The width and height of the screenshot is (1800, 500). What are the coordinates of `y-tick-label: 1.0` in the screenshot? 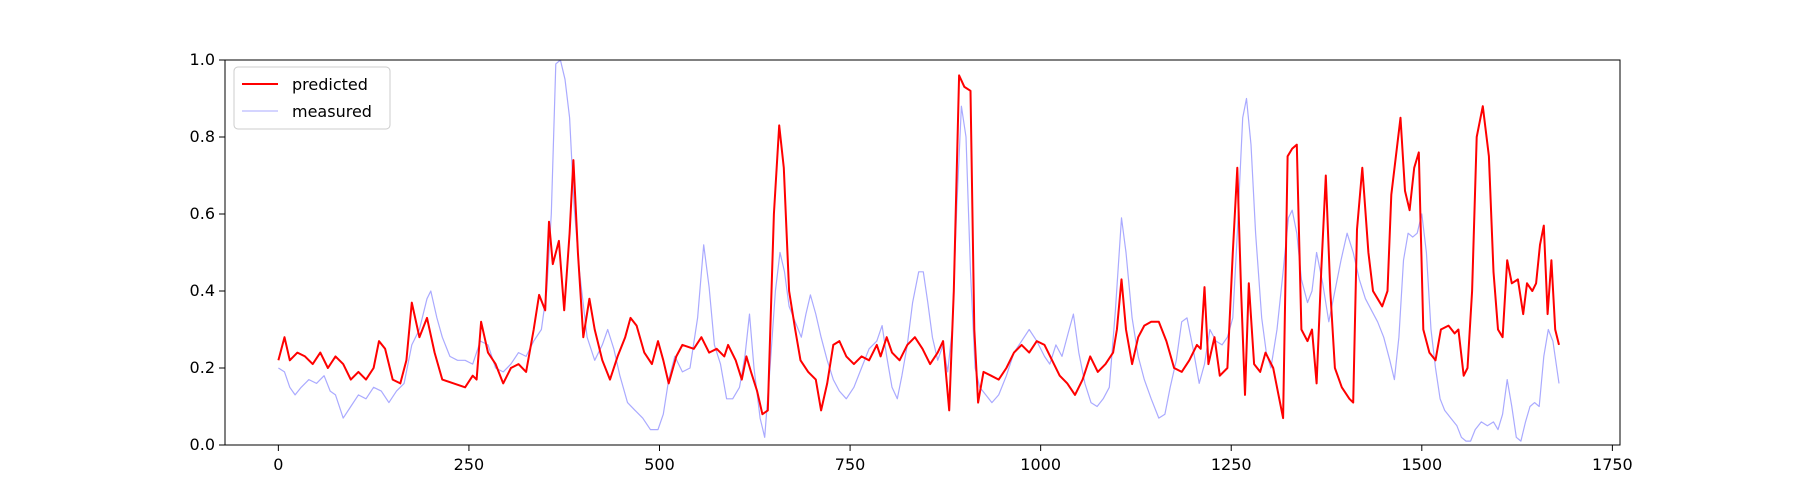 It's located at (202, 59).